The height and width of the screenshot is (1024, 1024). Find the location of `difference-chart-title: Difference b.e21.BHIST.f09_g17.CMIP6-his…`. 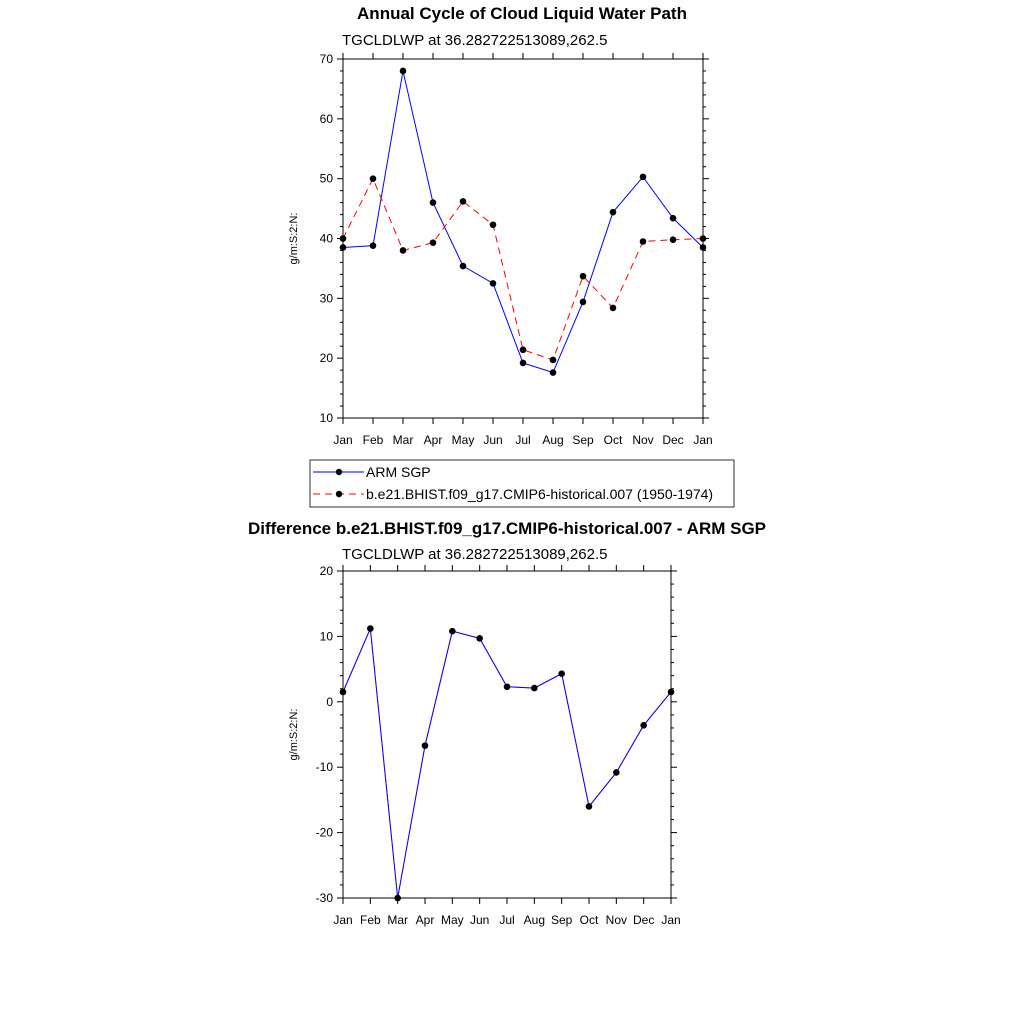

difference-chart-title: Difference b.e21.BHIST.f09_g17.CMIP6-his… is located at coordinates (507, 528).